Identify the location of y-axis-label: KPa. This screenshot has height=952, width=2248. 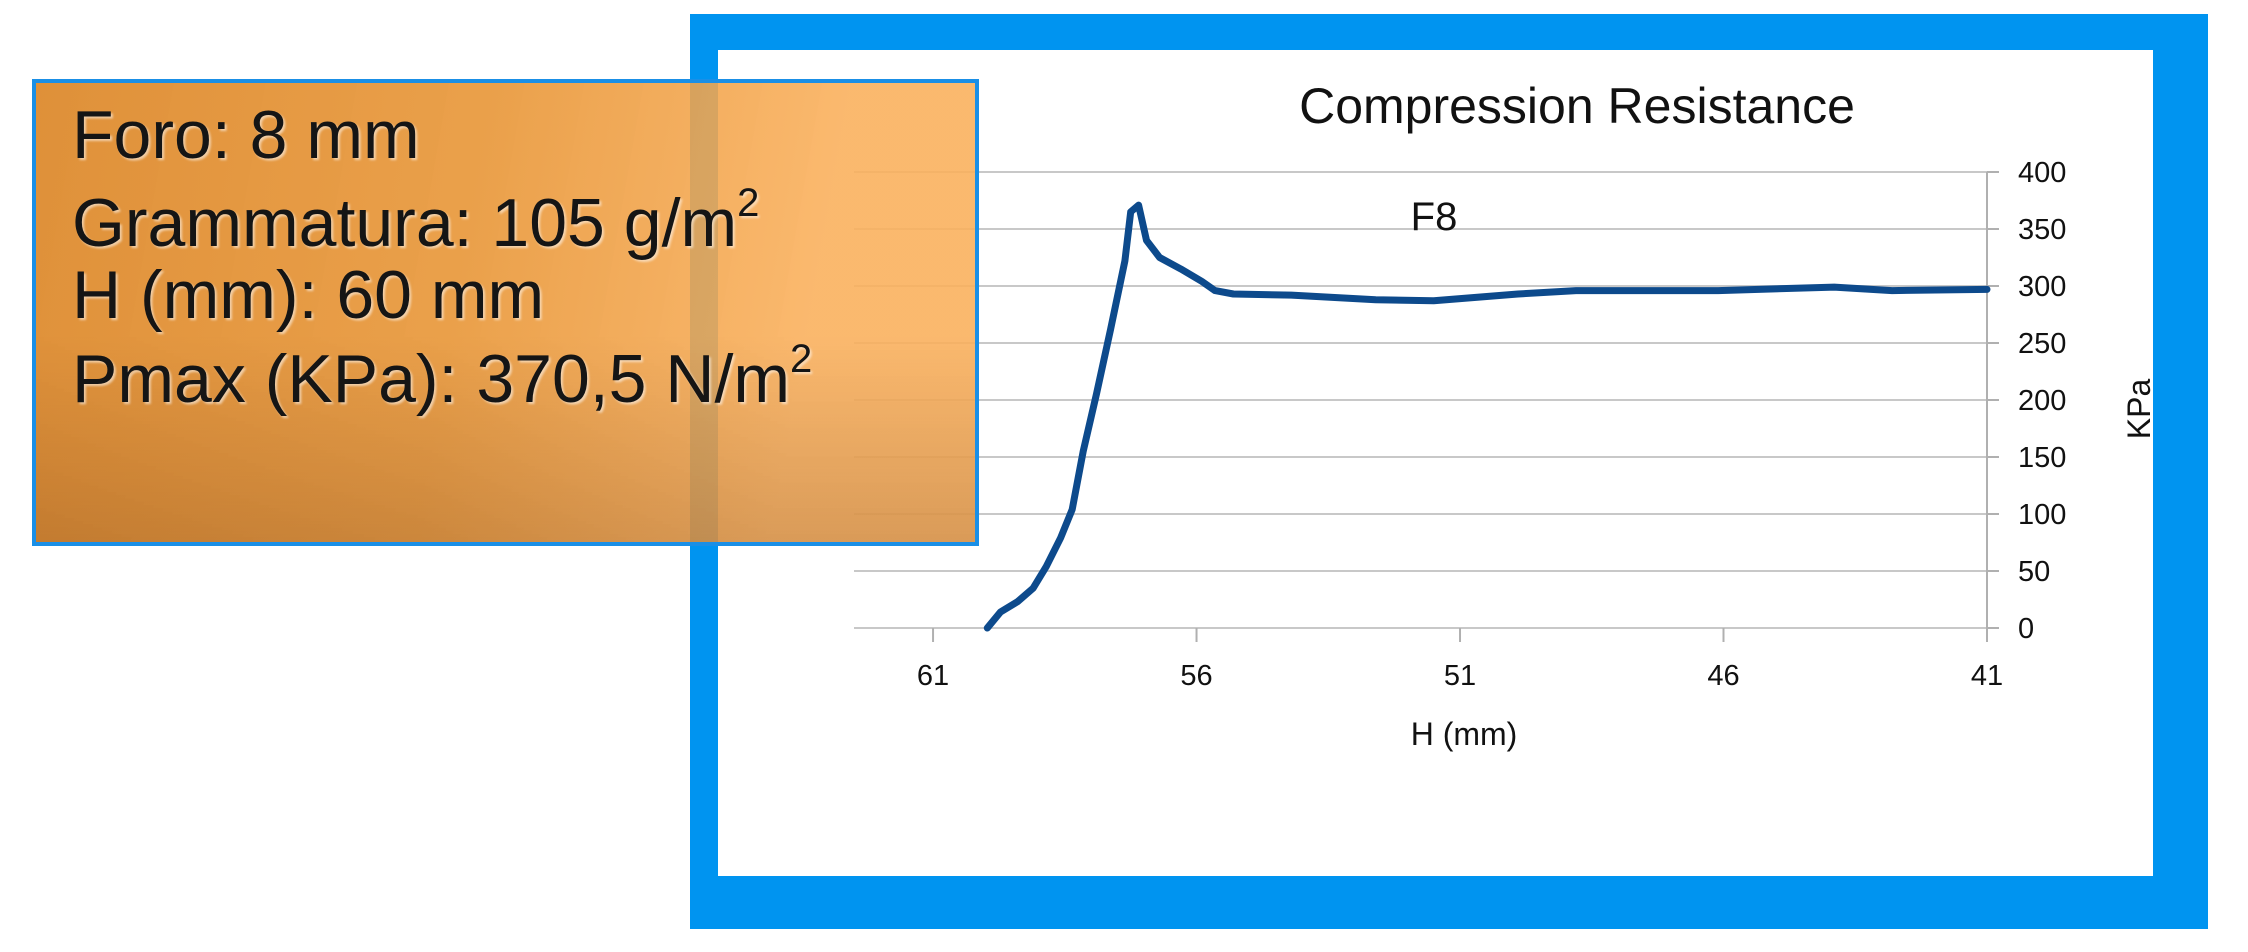
(2139, 409).